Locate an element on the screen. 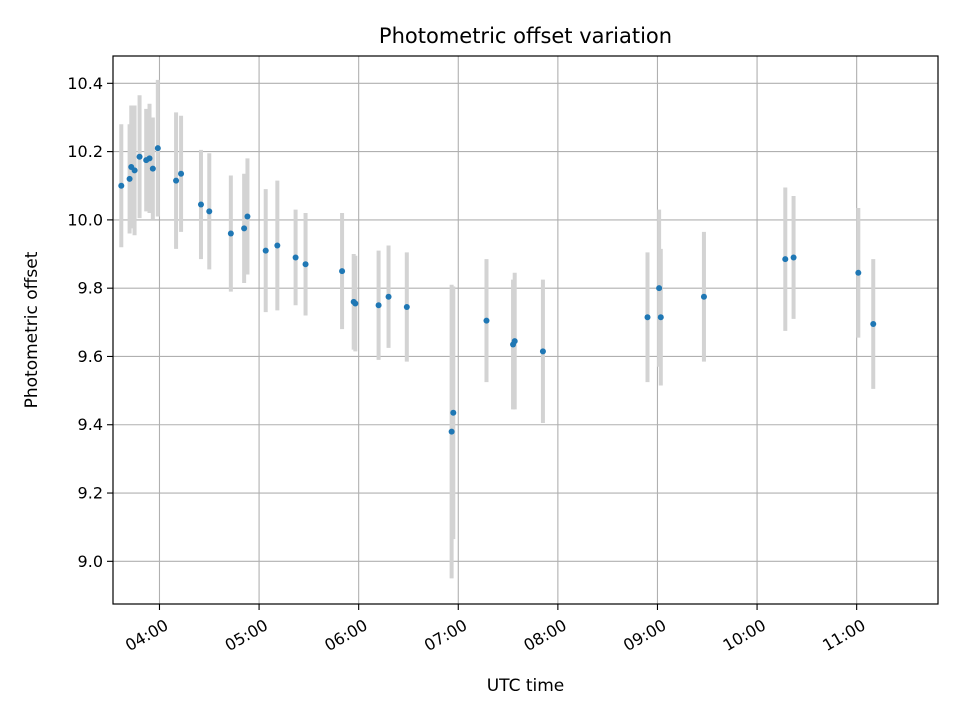 This screenshot has width=960, height=720. x-ticks: 04:00 05:00 06:00 07:00 08:00 09:00 10:00 11:00 is located at coordinates (495, 629).